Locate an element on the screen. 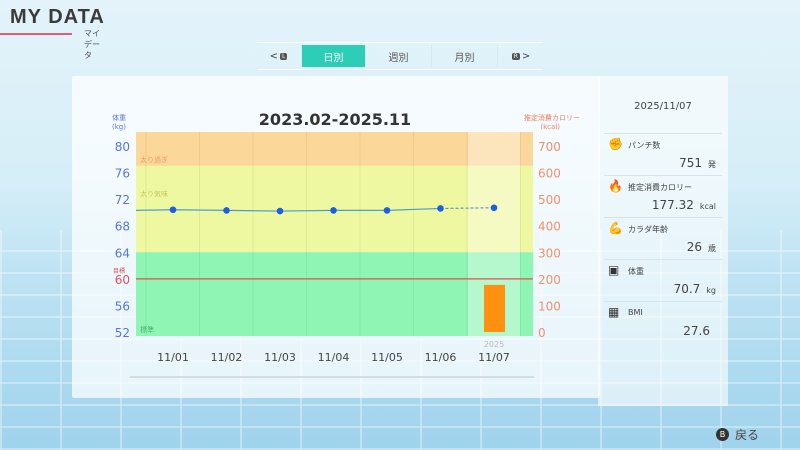 The width and height of the screenshot is (800, 450). right-tick: 400 is located at coordinates (549, 227).